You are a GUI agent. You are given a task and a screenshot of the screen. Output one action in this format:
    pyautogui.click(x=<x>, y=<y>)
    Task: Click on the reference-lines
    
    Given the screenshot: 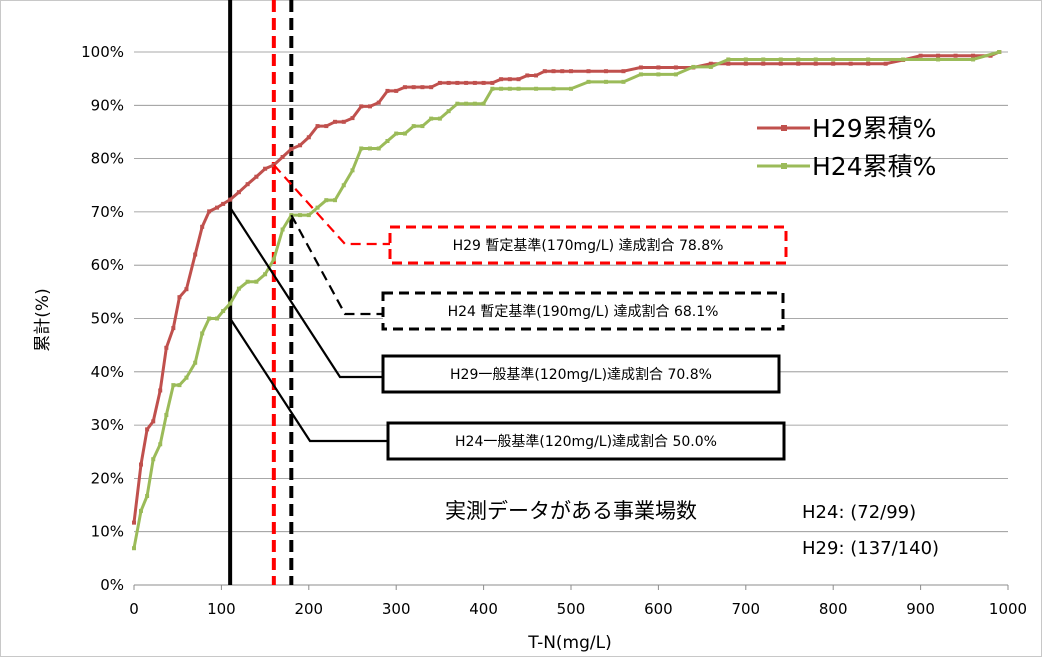 What is the action you would take?
    pyautogui.click(x=261, y=292)
    